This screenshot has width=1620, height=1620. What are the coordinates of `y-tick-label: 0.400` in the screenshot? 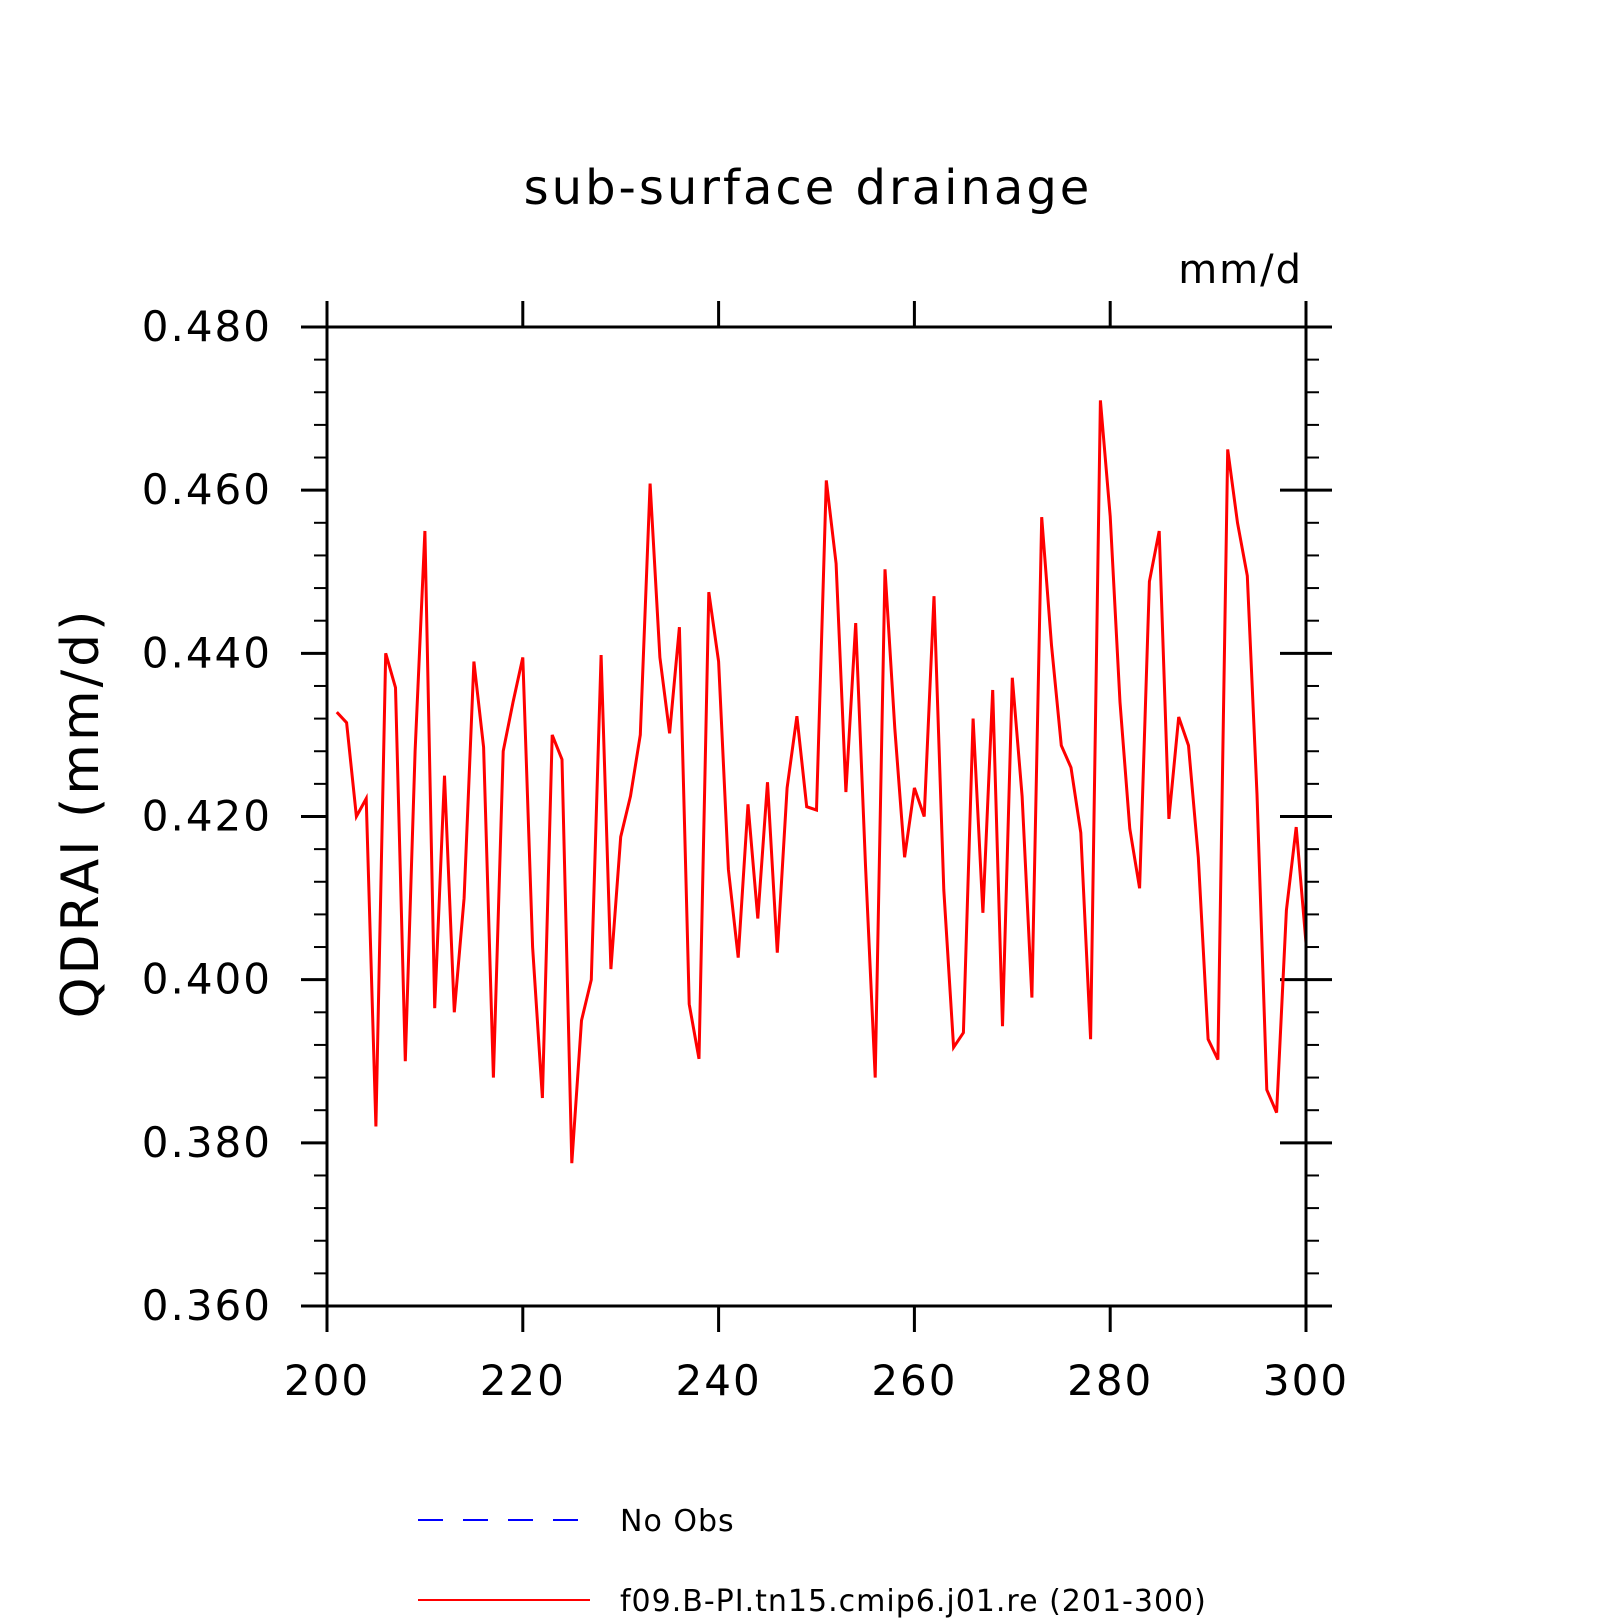 It's located at (207, 979).